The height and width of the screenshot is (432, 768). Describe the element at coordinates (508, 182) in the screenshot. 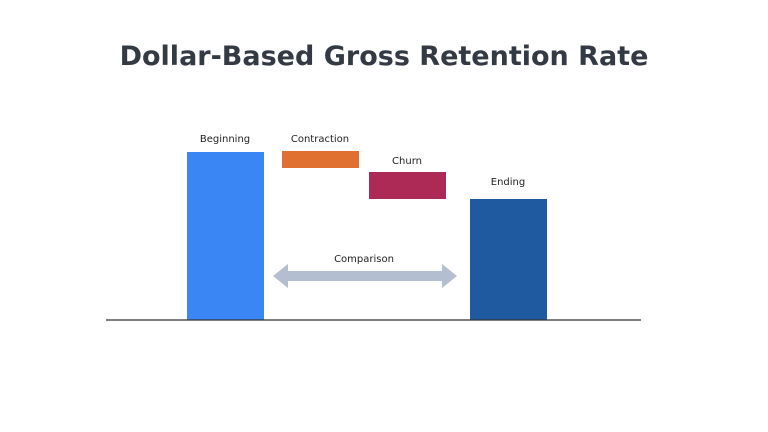

I see `bar-label: Ending` at that location.